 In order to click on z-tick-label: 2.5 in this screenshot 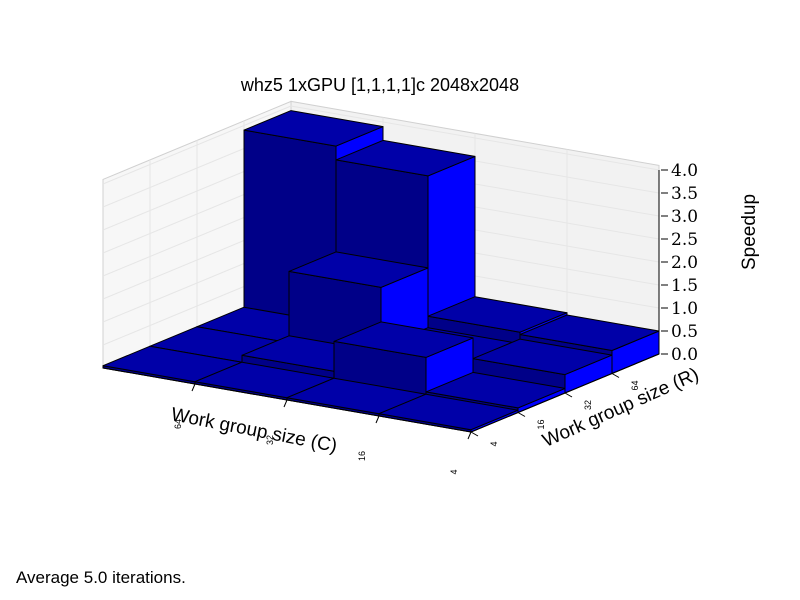, I will do `click(684, 240)`.